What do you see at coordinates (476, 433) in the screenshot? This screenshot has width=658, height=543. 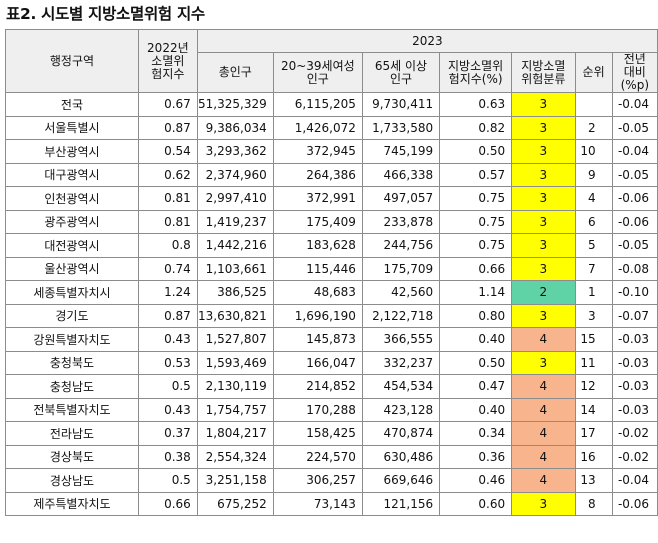 I see `index-2023-cell: 0.34` at bounding box center [476, 433].